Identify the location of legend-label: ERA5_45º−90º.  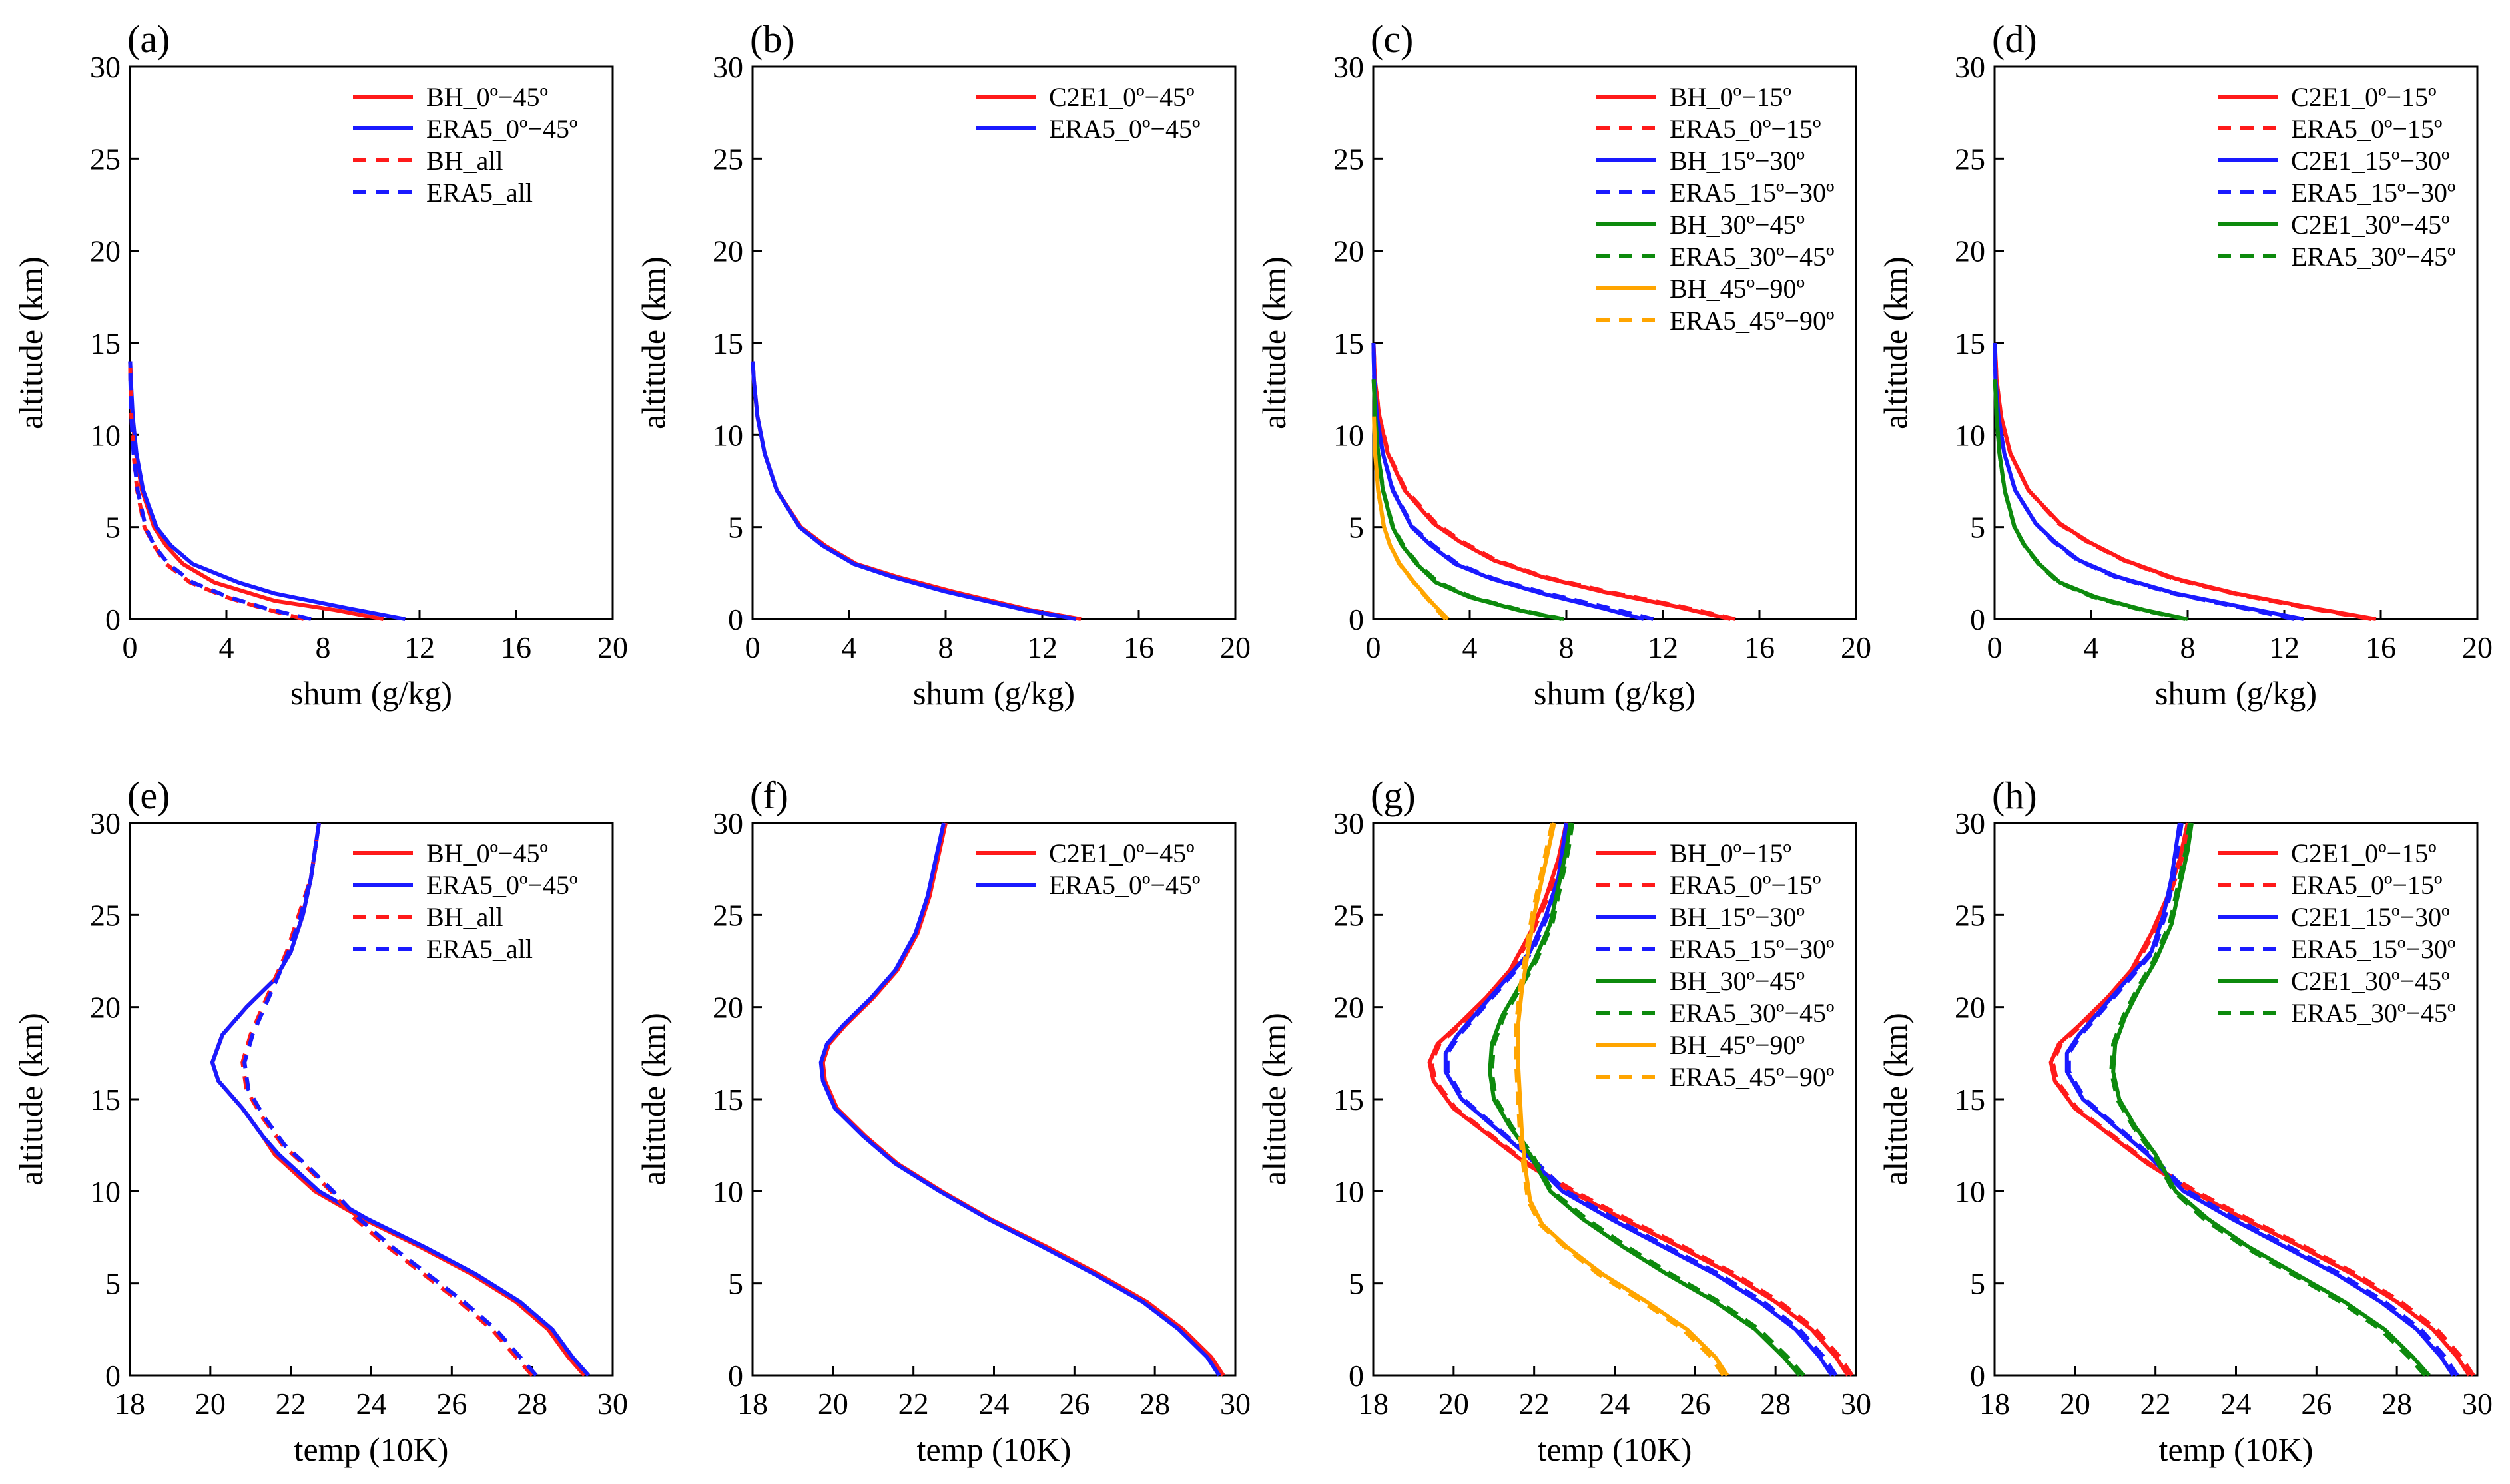
(1752, 1077).